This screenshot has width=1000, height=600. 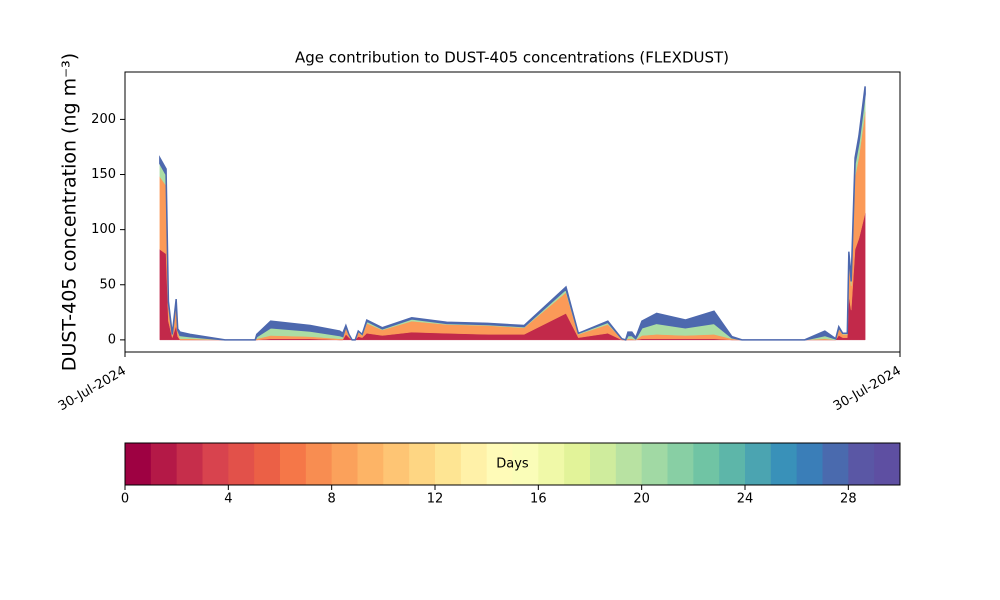 I want to click on colorbar-label: Days, so click(x=512, y=464).